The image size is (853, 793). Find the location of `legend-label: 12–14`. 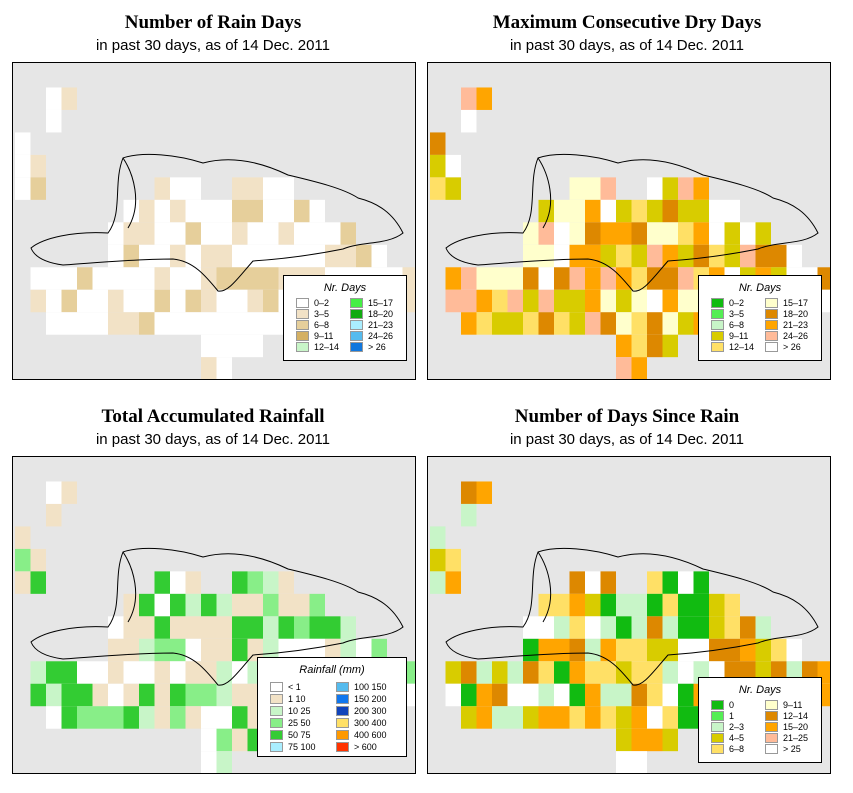

legend-label: 12–14 is located at coordinates (742, 347).